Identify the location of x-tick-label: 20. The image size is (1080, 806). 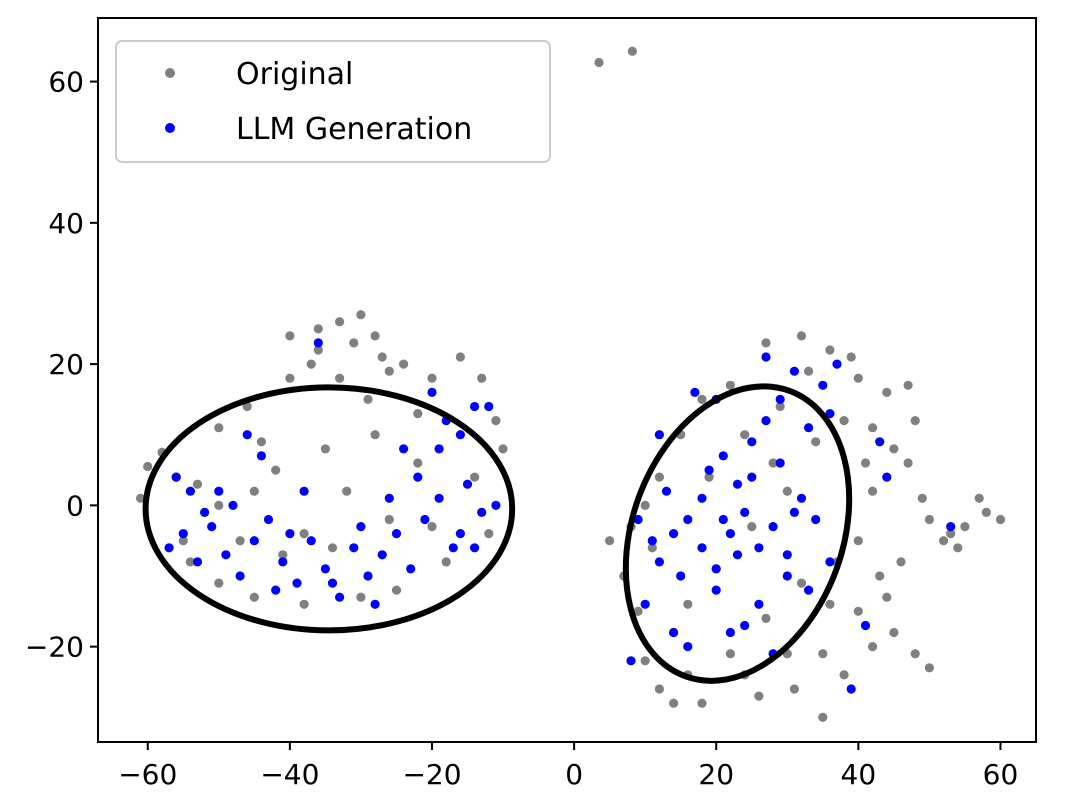
(716, 774).